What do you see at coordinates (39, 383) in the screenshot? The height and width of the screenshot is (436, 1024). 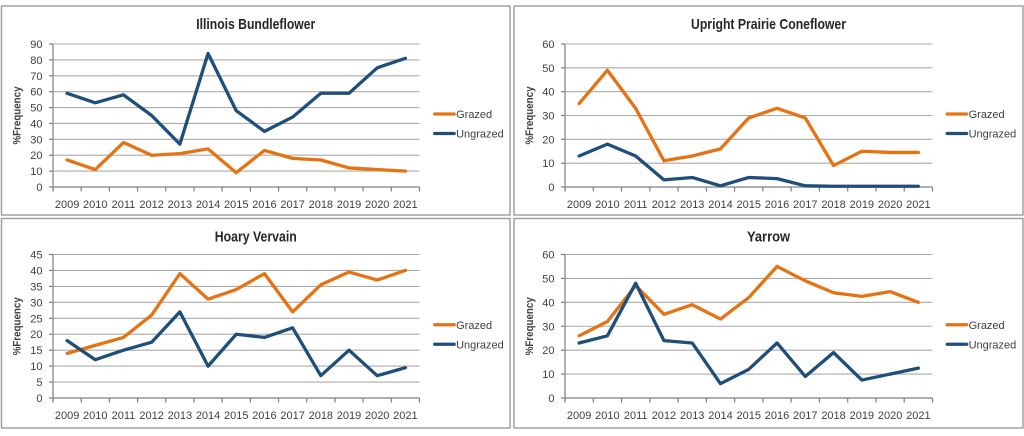 I see `svg-text: 5` at bounding box center [39, 383].